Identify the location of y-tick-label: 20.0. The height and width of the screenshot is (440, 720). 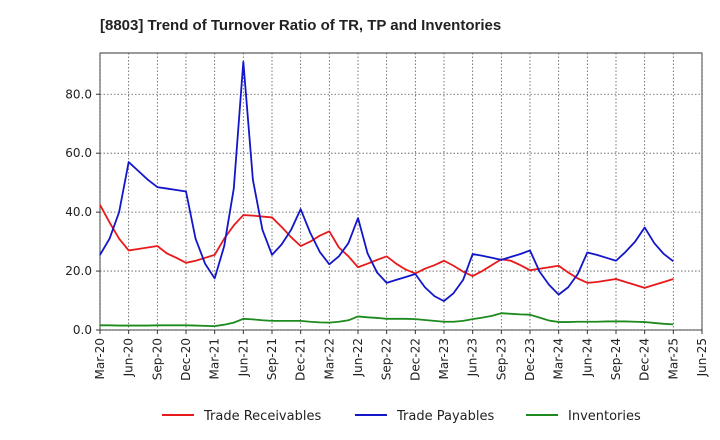
(78, 271).